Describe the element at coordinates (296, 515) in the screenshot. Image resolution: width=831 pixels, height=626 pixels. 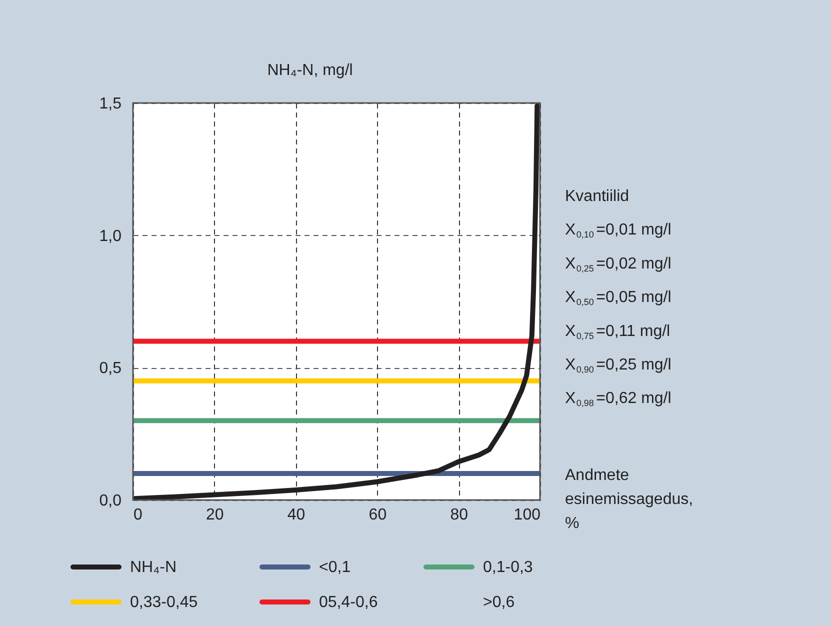
I see `x-tick-label: 40` at that location.